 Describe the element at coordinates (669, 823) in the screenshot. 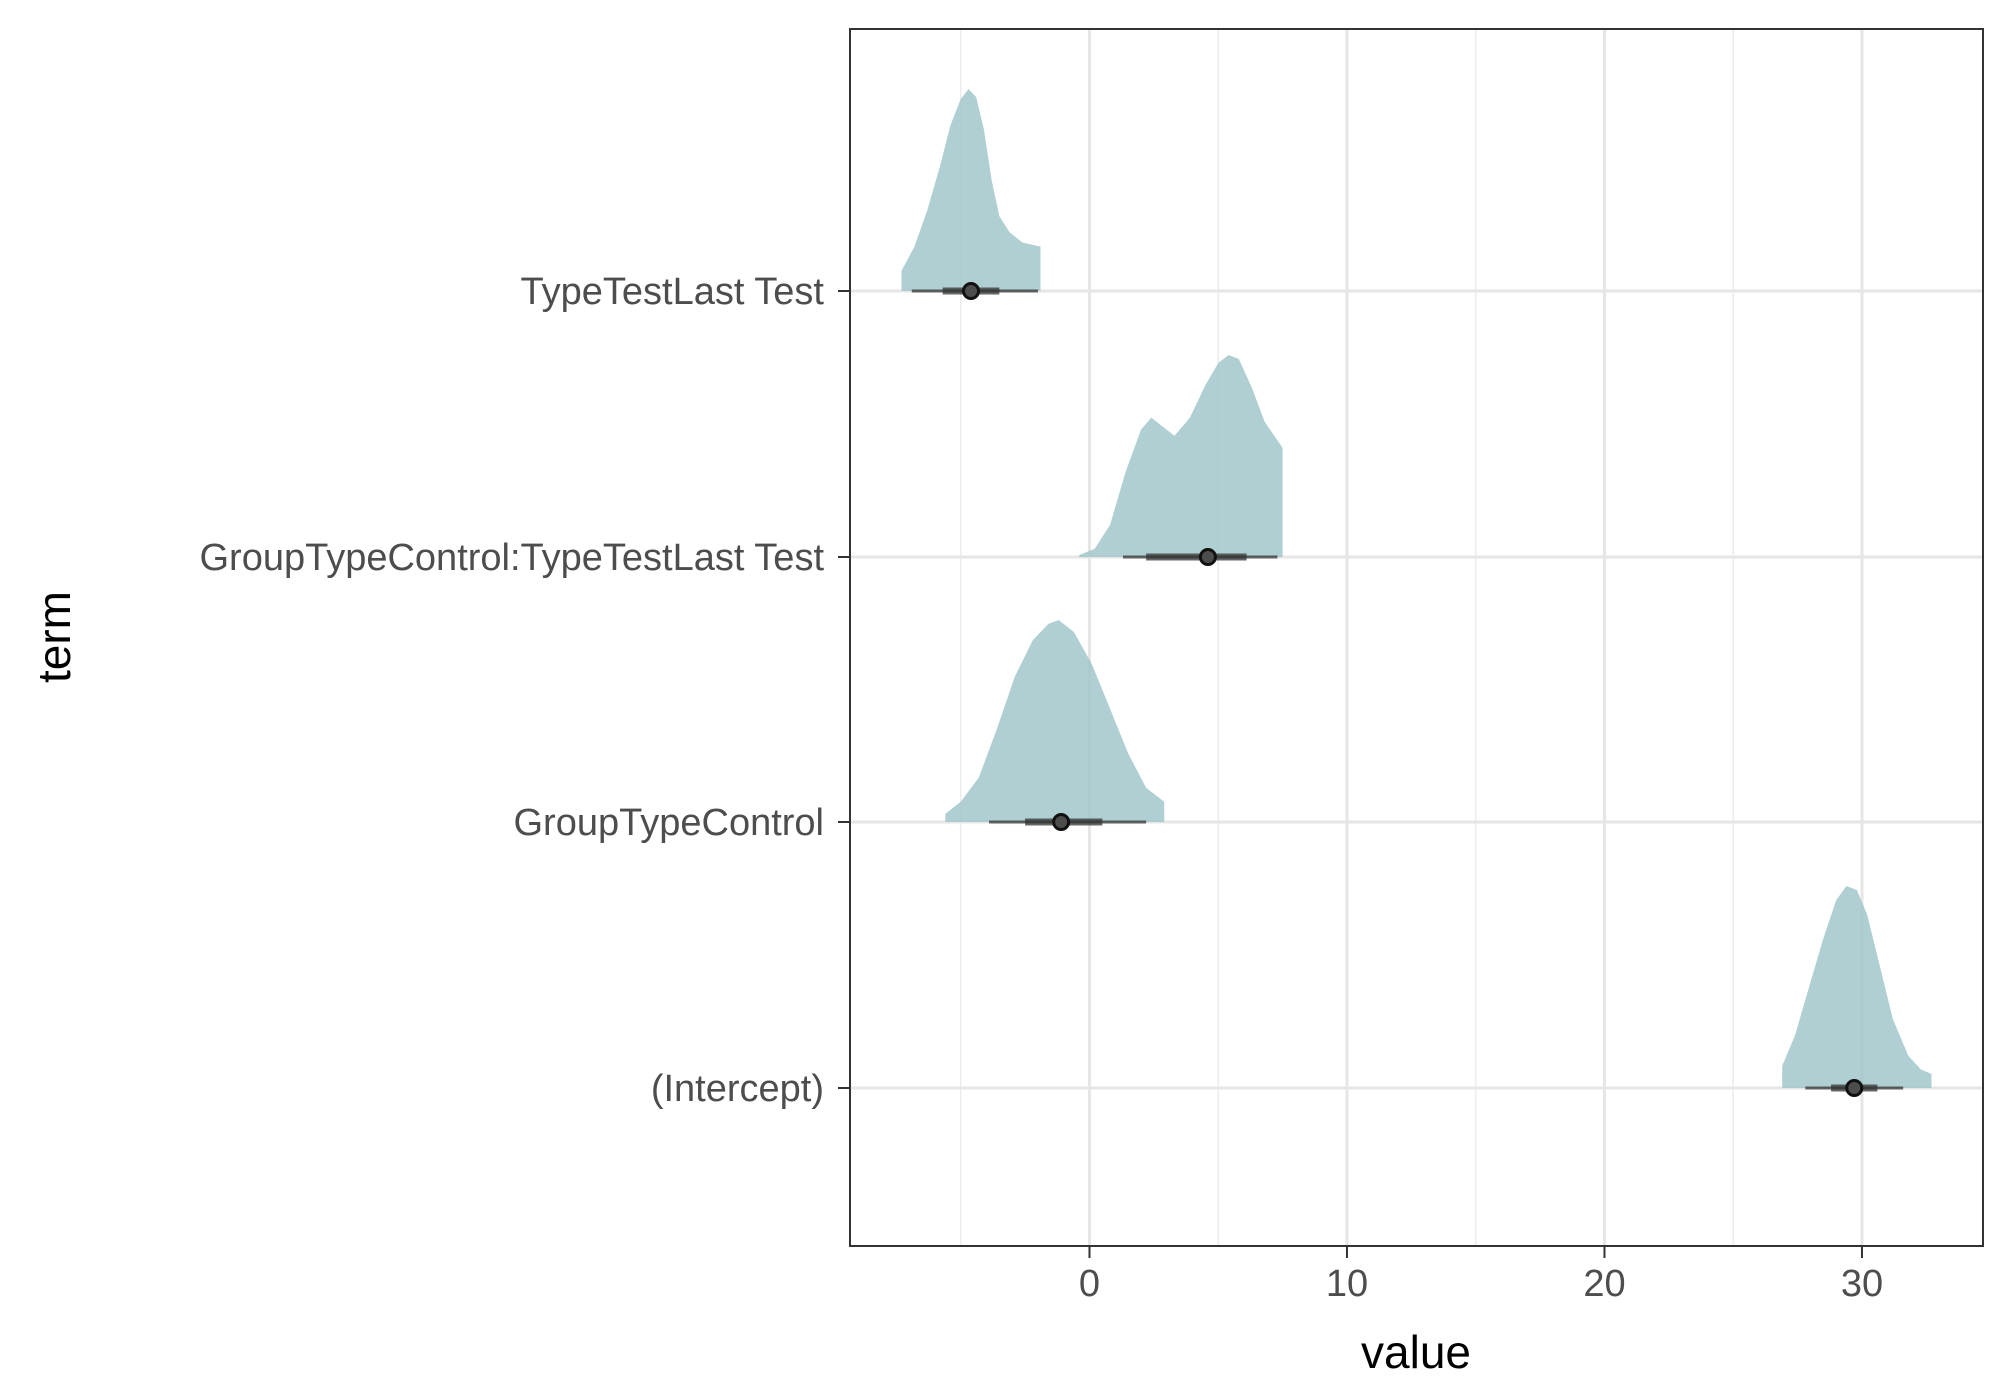

I see `y-tick-label: GroupTypeControl` at that location.